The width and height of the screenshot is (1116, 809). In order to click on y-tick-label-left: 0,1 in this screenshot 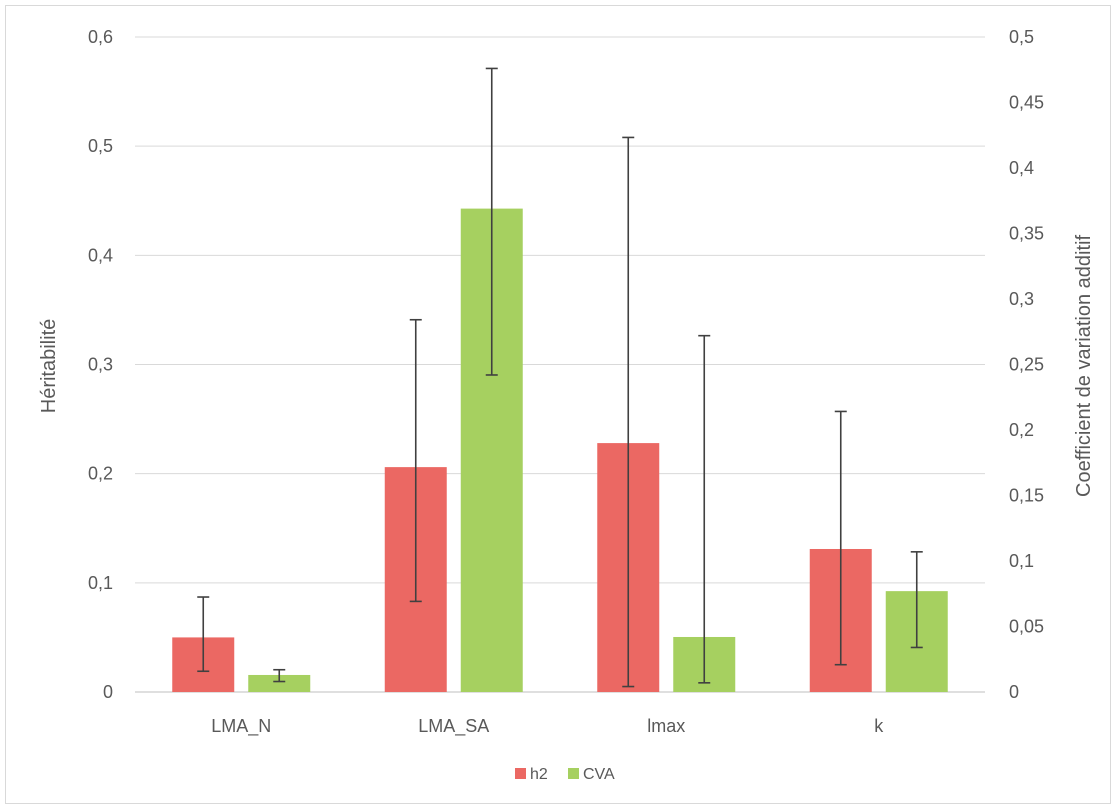, I will do `click(100, 583)`.